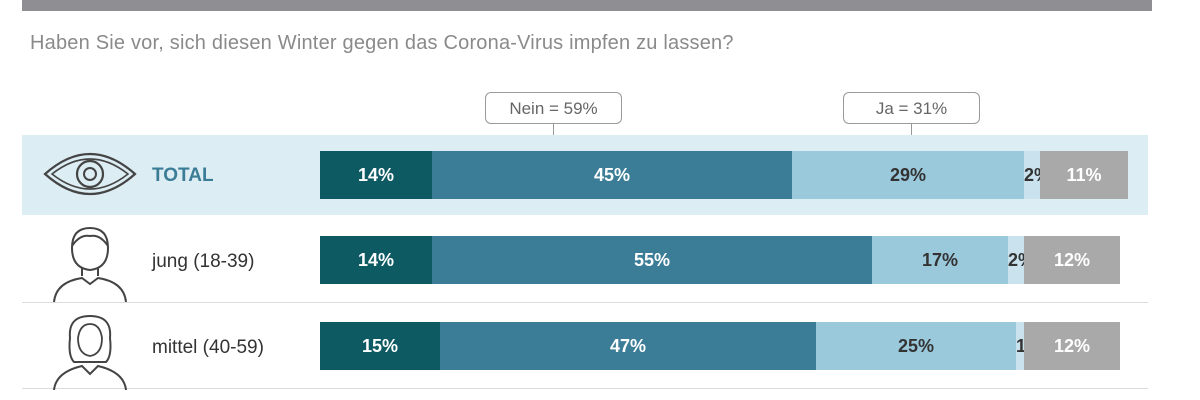 The width and height of the screenshot is (1200, 400). I want to click on male-person-icon, so click(90, 264).